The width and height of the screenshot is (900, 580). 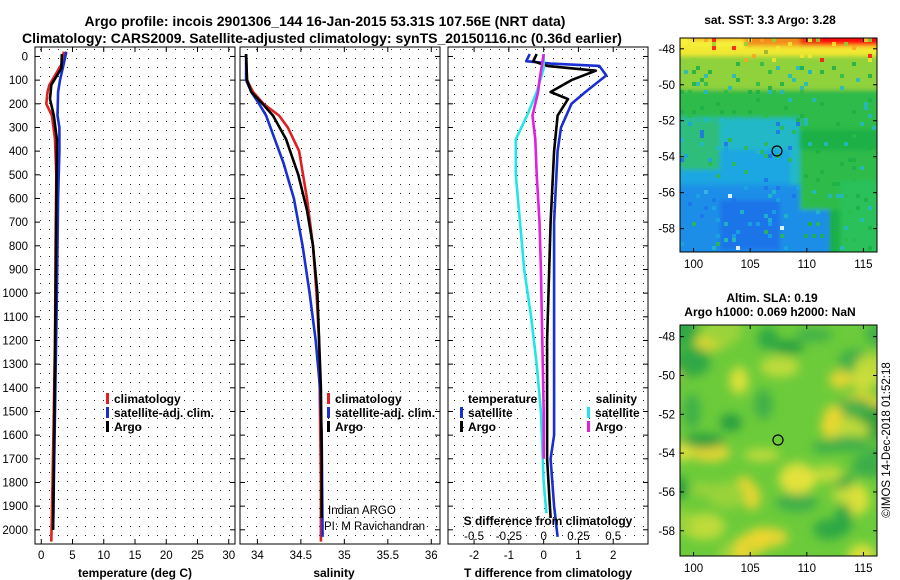 I want to click on legend-swatch-s-argo, so click(x=588, y=426).